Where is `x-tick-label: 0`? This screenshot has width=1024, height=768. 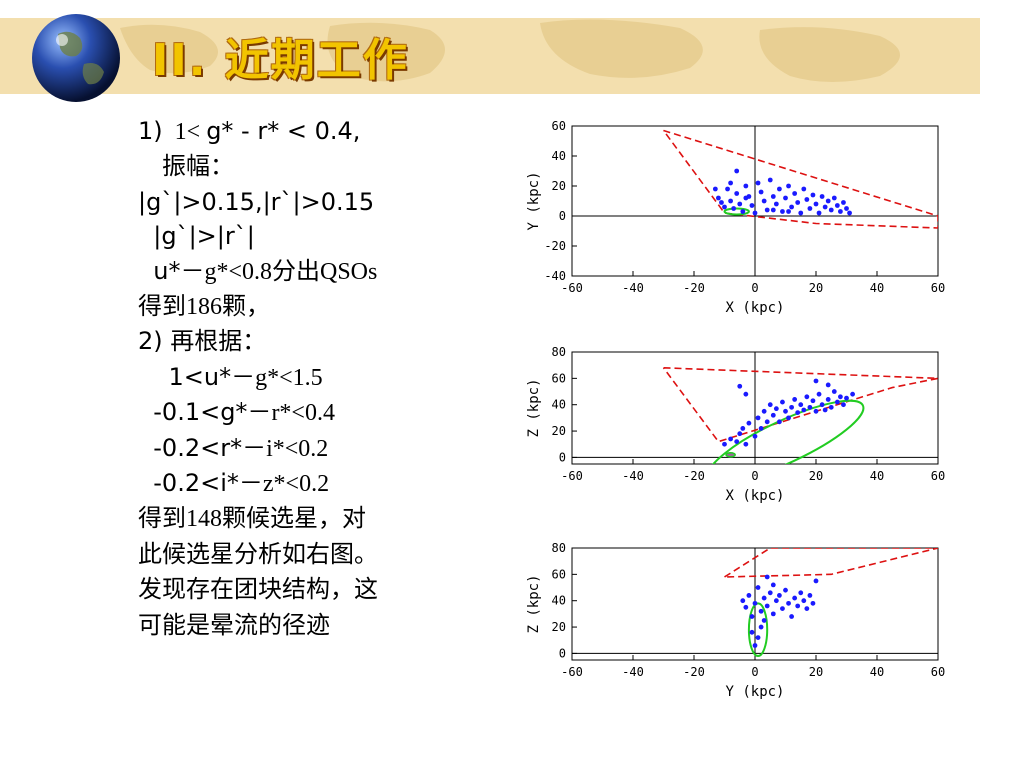
x-tick-label: 0 is located at coordinates (754, 672).